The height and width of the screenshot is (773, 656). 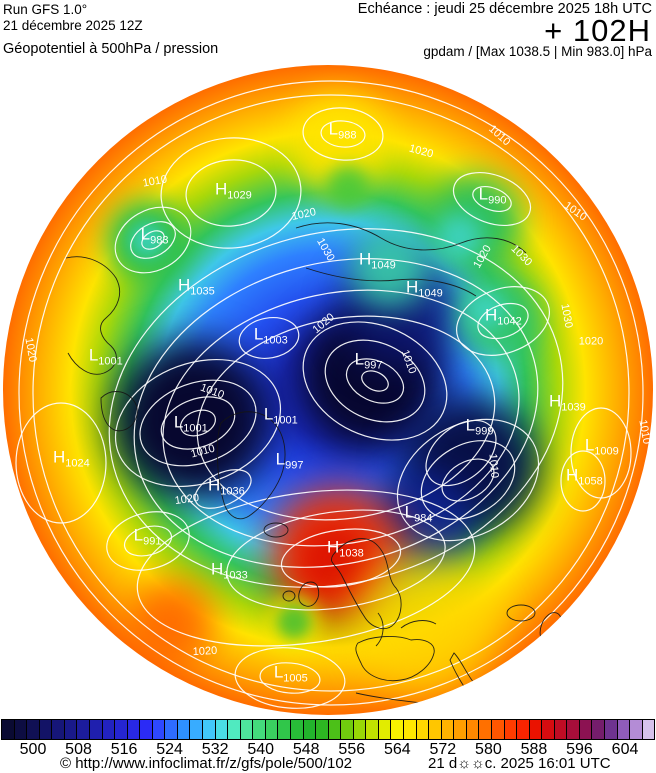 What do you see at coordinates (215, 749) in the screenshot?
I see `colorbar-tick: 532` at bounding box center [215, 749].